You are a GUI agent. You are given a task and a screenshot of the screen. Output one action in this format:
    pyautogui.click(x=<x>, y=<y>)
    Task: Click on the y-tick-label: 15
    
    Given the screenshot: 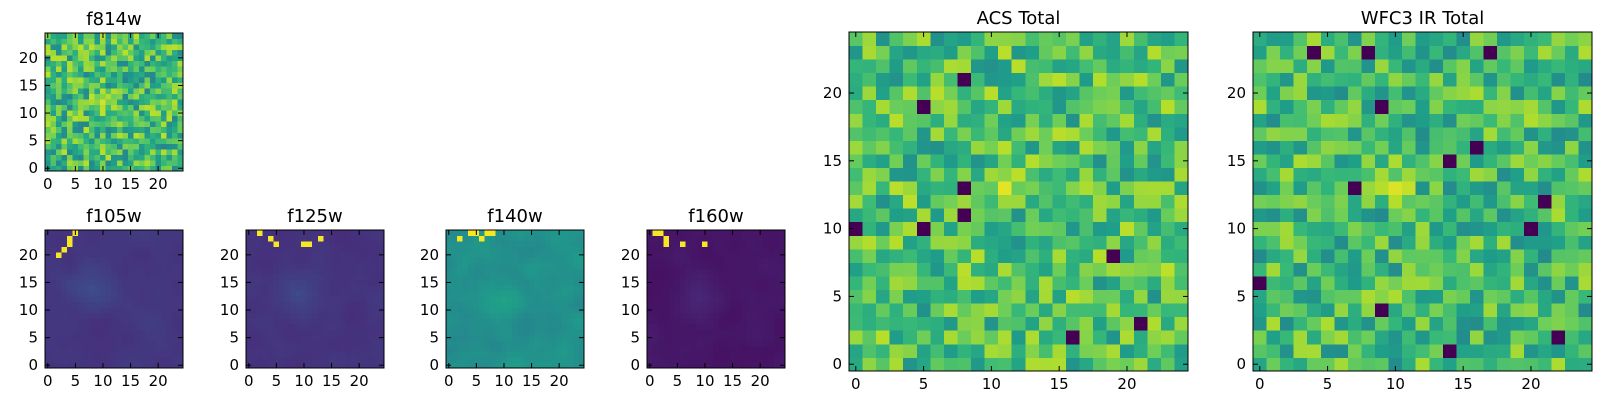 What is the action you would take?
    pyautogui.click(x=630, y=282)
    